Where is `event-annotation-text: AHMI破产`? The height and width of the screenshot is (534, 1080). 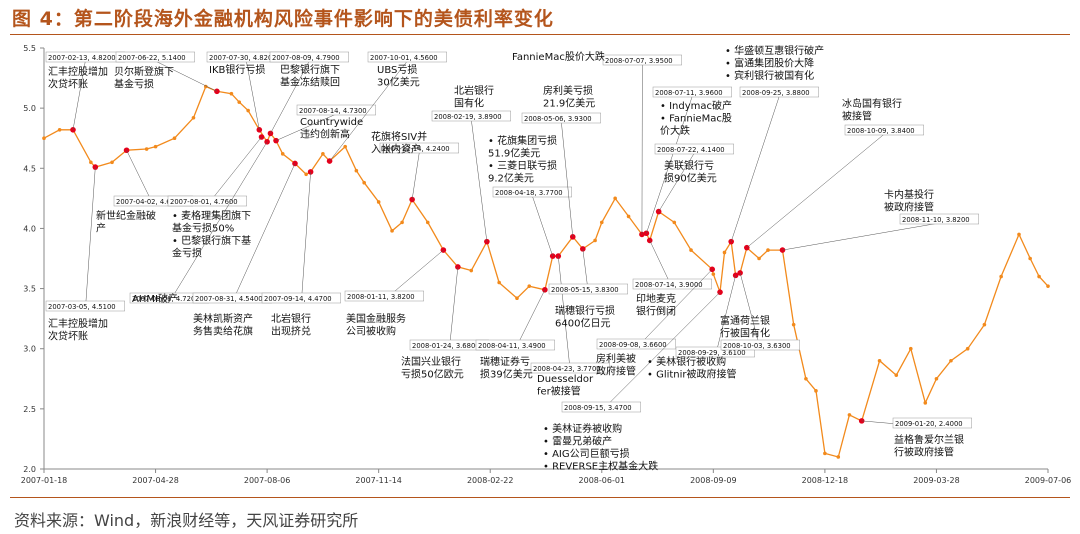
event-annotation-text: AHMI破产 is located at coordinates (155, 298).